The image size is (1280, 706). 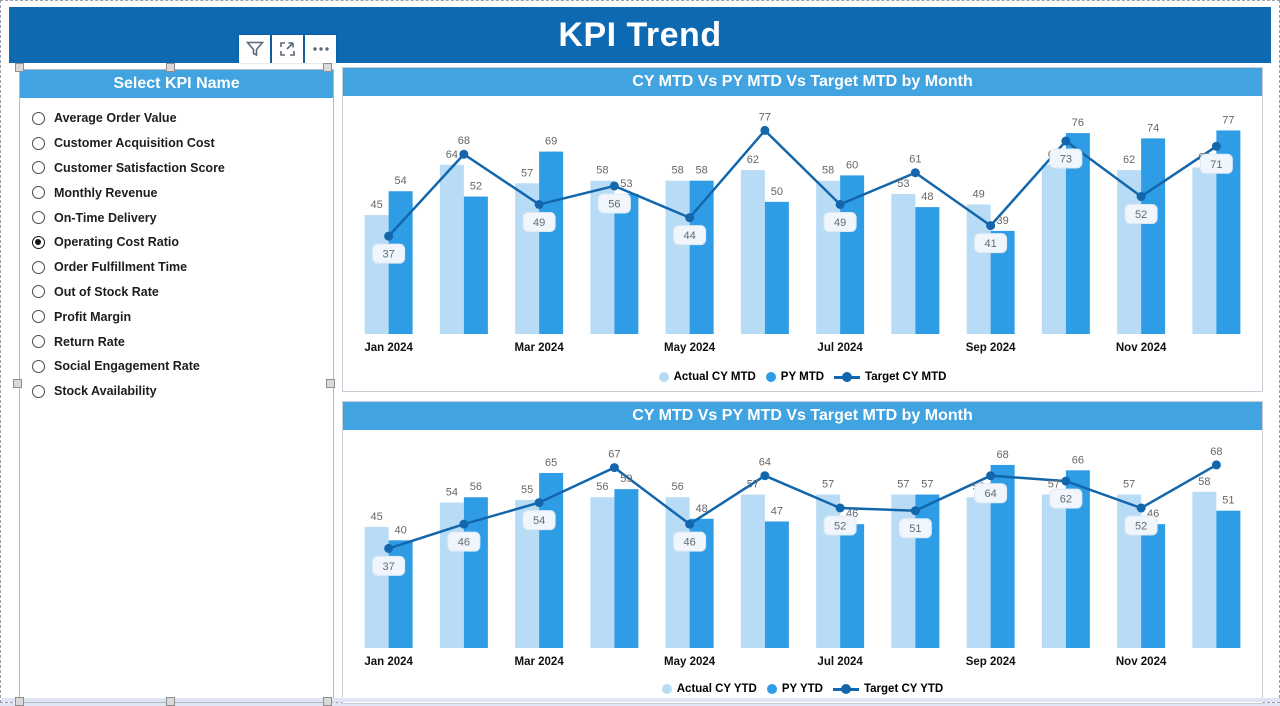 What do you see at coordinates (182, 143) in the screenshot?
I see `kpi-option-customer-acquisition-cost: Customer Acquisition Cost` at bounding box center [182, 143].